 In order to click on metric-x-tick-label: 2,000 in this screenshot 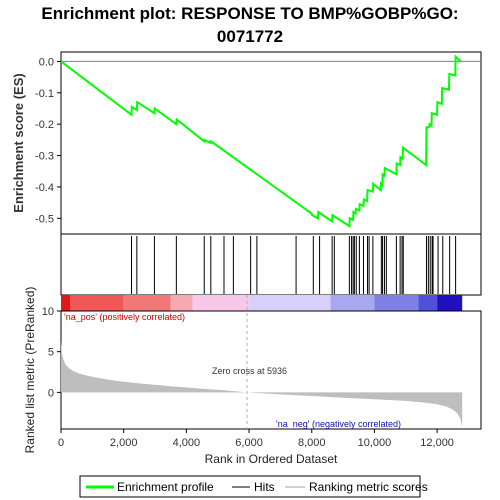, I will do `click(124, 443)`.